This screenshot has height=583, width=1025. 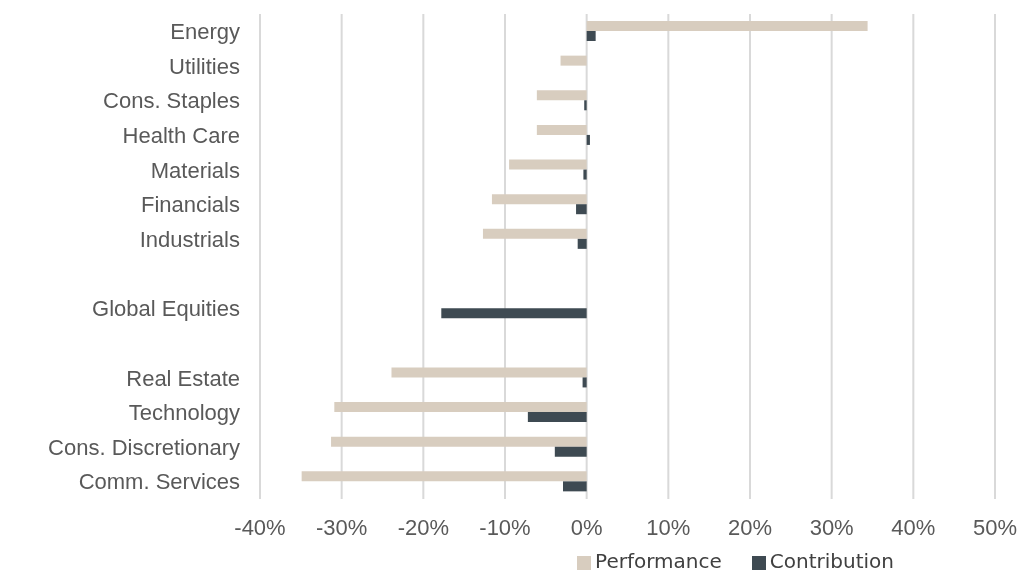 What do you see at coordinates (190, 205) in the screenshot?
I see `y-tick-label: Financials` at bounding box center [190, 205].